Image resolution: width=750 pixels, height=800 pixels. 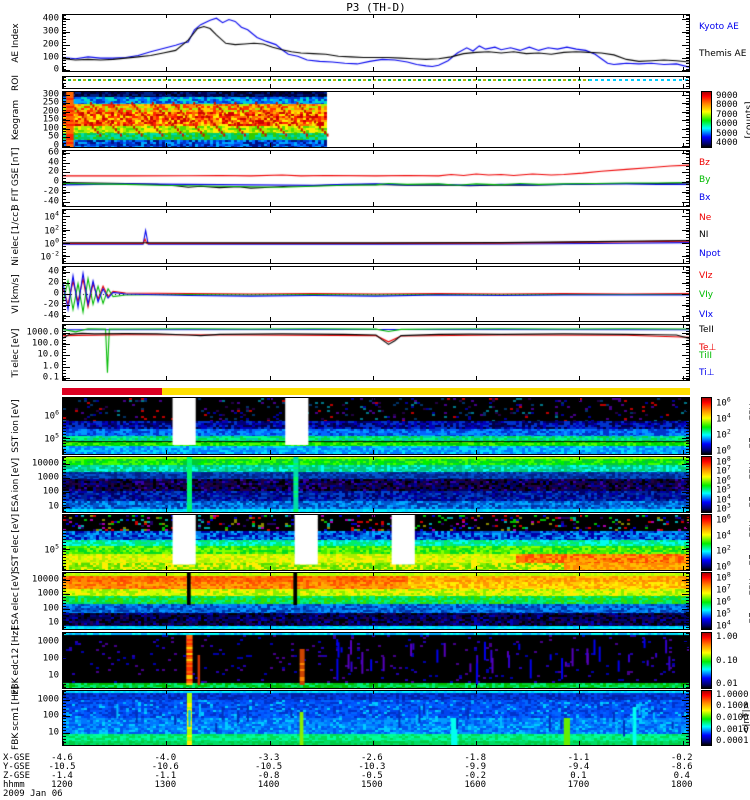 I want to click on colorbar-fbk_scm, so click(x=706, y=718).